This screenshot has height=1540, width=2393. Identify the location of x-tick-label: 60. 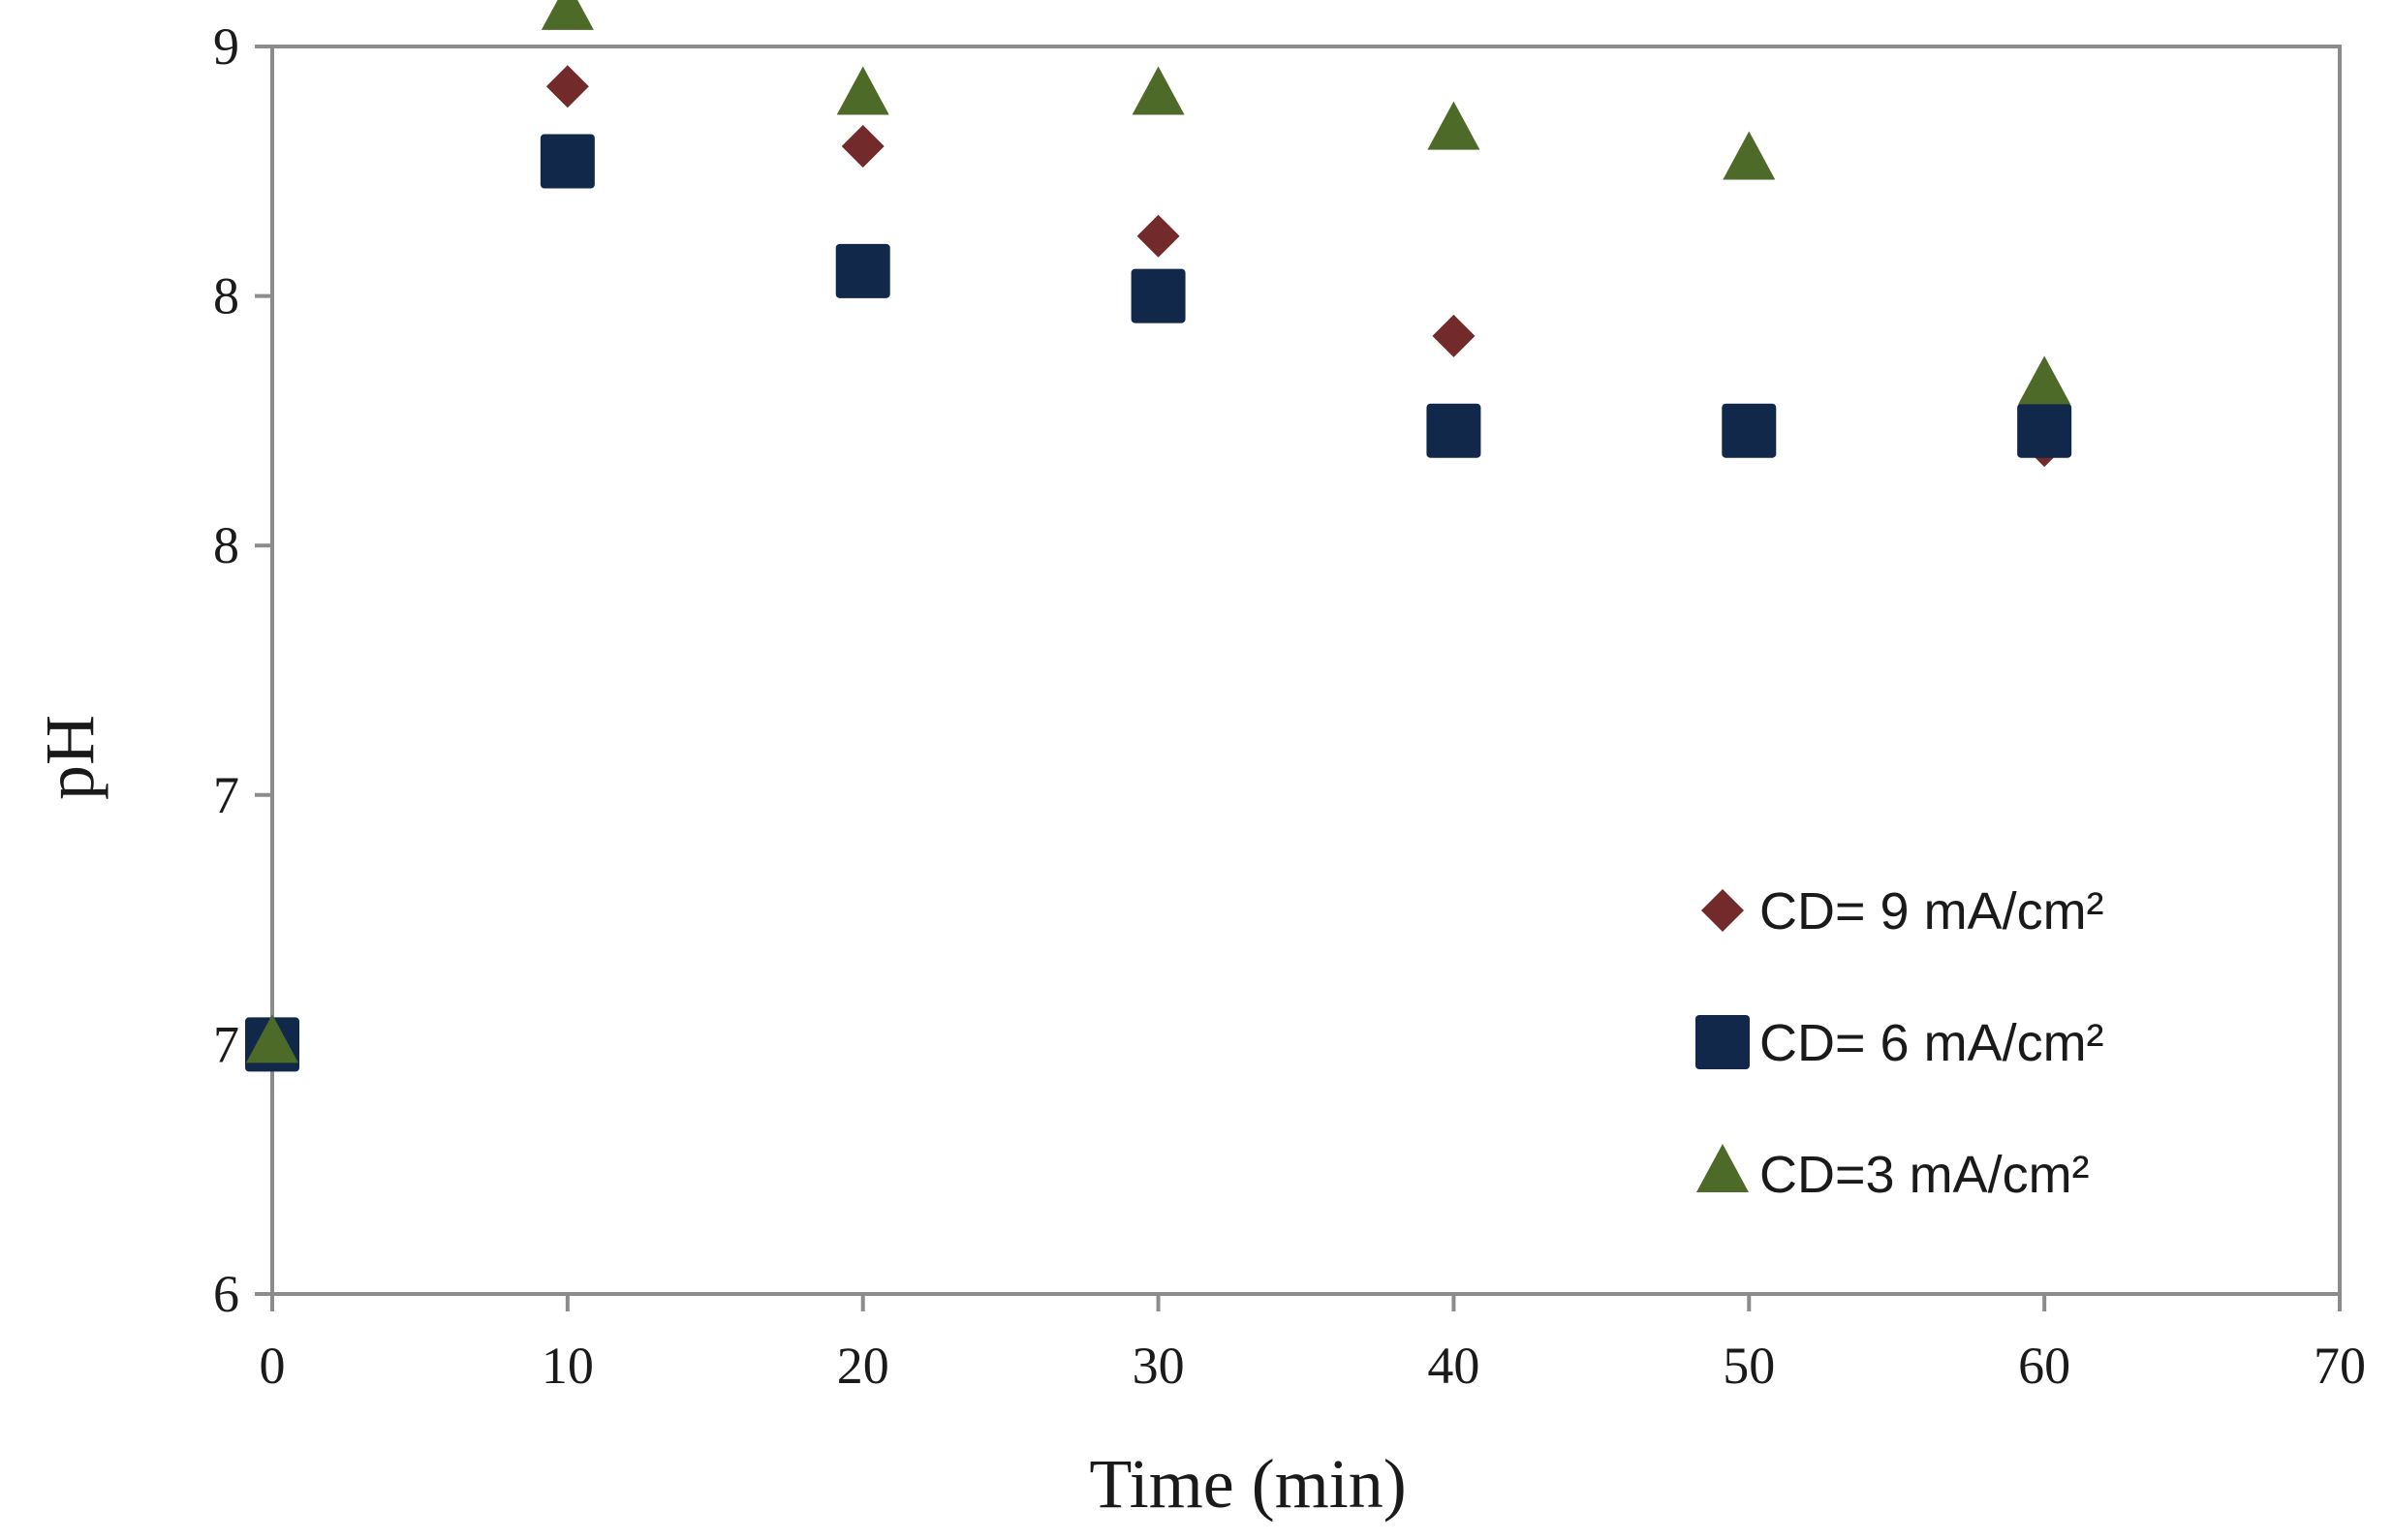
(2044, 1366).